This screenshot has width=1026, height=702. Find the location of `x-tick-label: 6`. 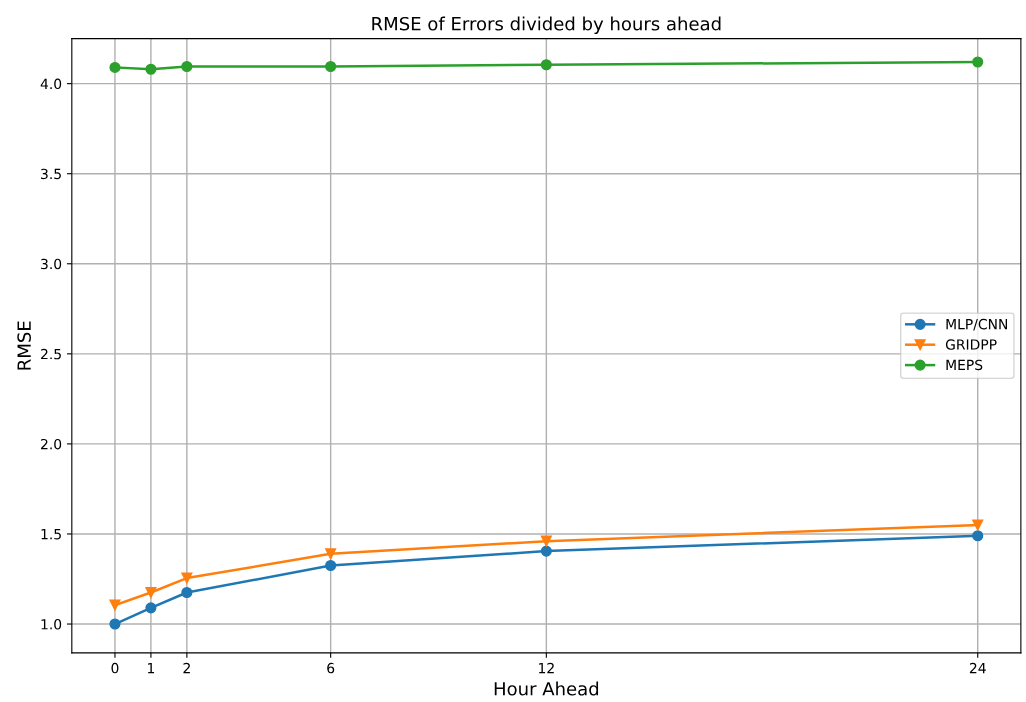

x-tick-label: 6 is located at coordinates (331, 668).